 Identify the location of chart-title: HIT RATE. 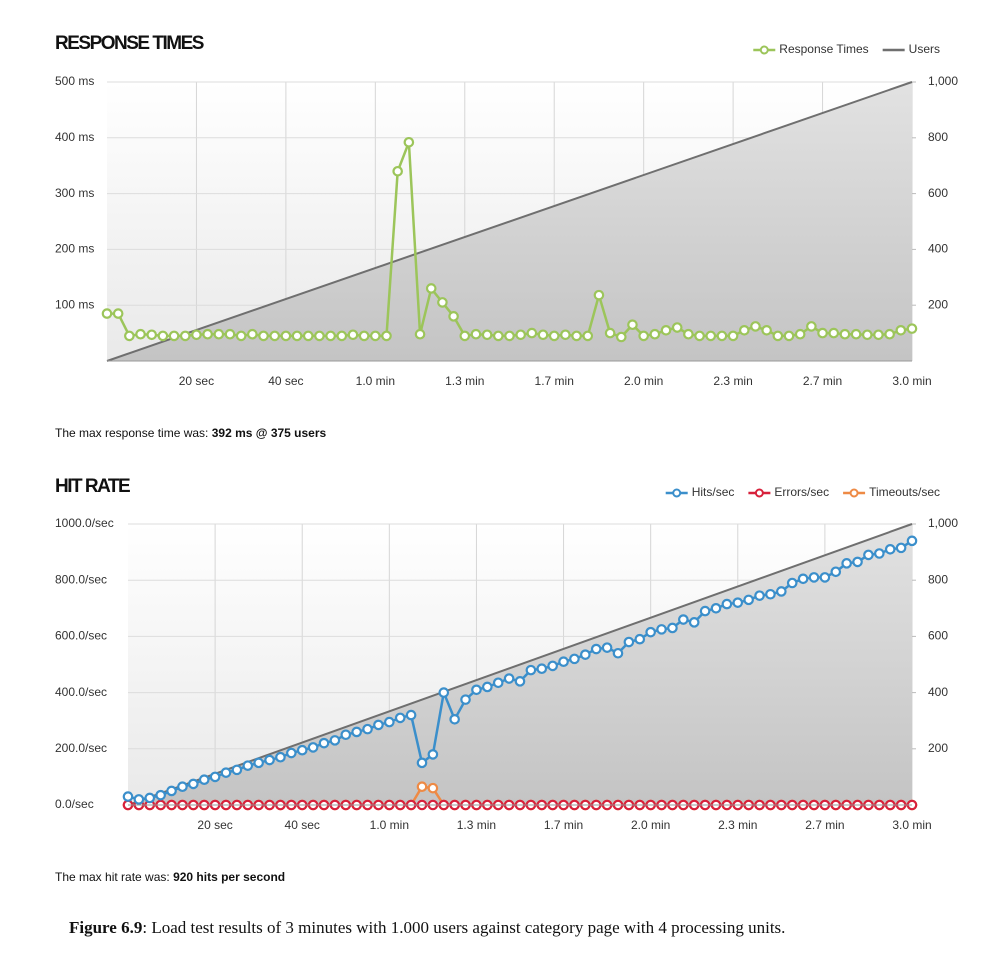
(92, 486).